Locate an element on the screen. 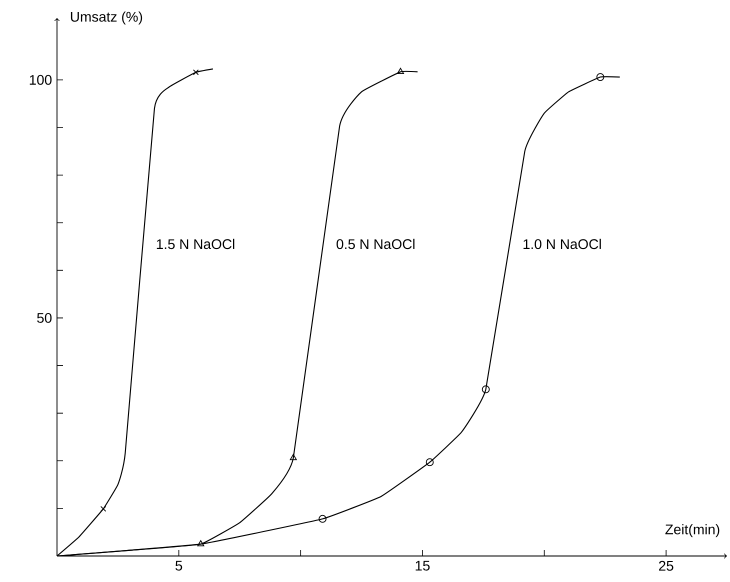 The image size is (730, 582). x-tick-label: 25 is located at coordinates (666, 565).